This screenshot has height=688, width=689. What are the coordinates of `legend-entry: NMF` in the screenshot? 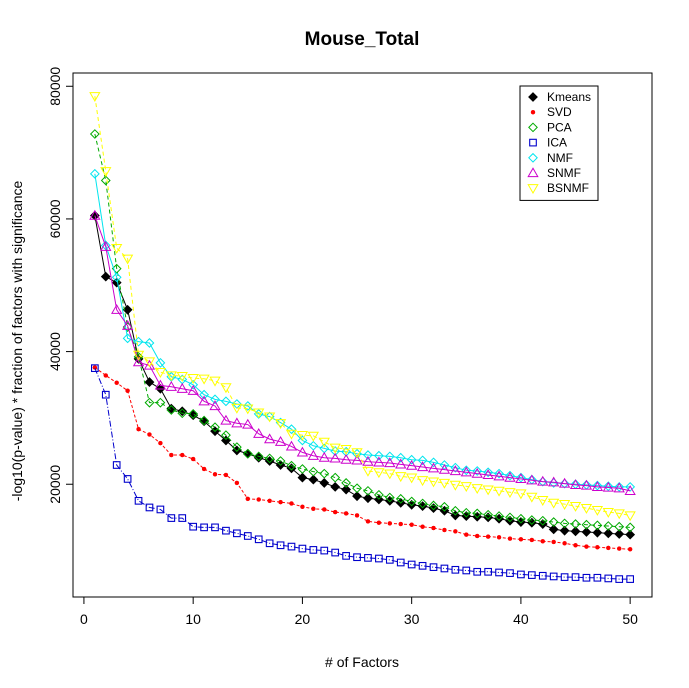 It's located at (550, 158).